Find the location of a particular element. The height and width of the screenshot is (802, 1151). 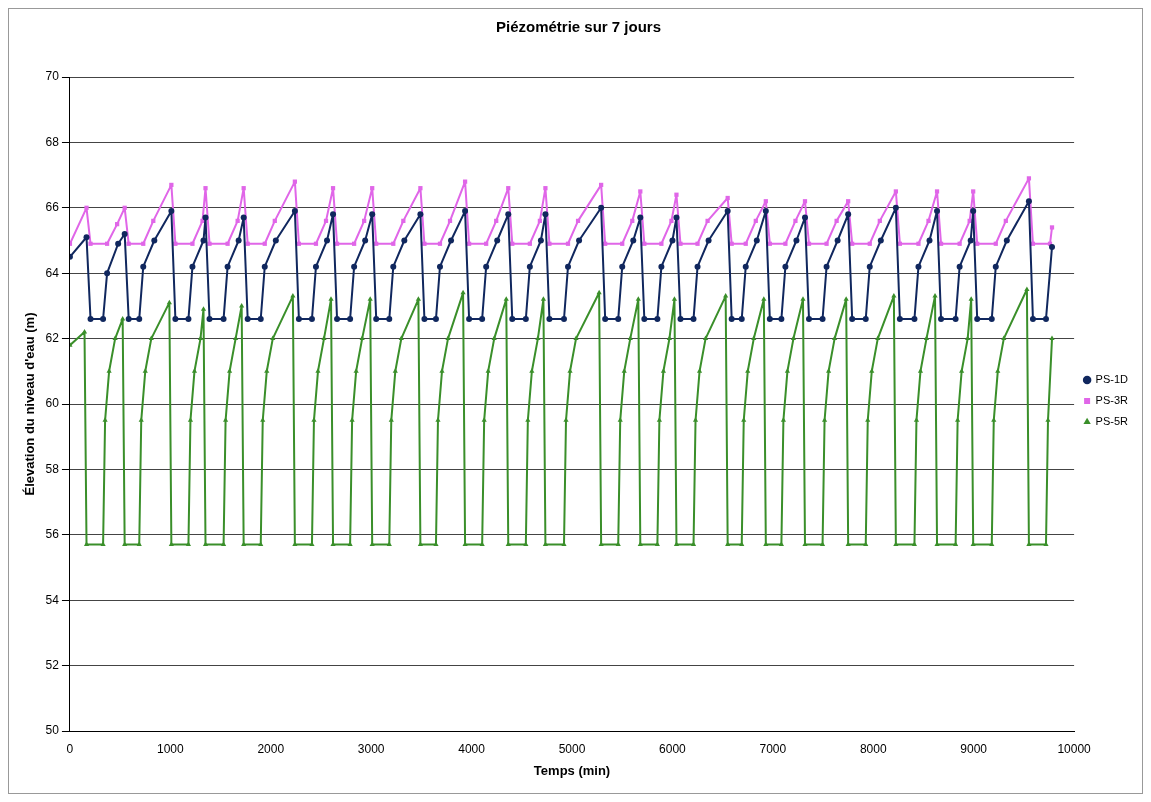

x-tick-label: 1000 is located at coordinates (171, 748).